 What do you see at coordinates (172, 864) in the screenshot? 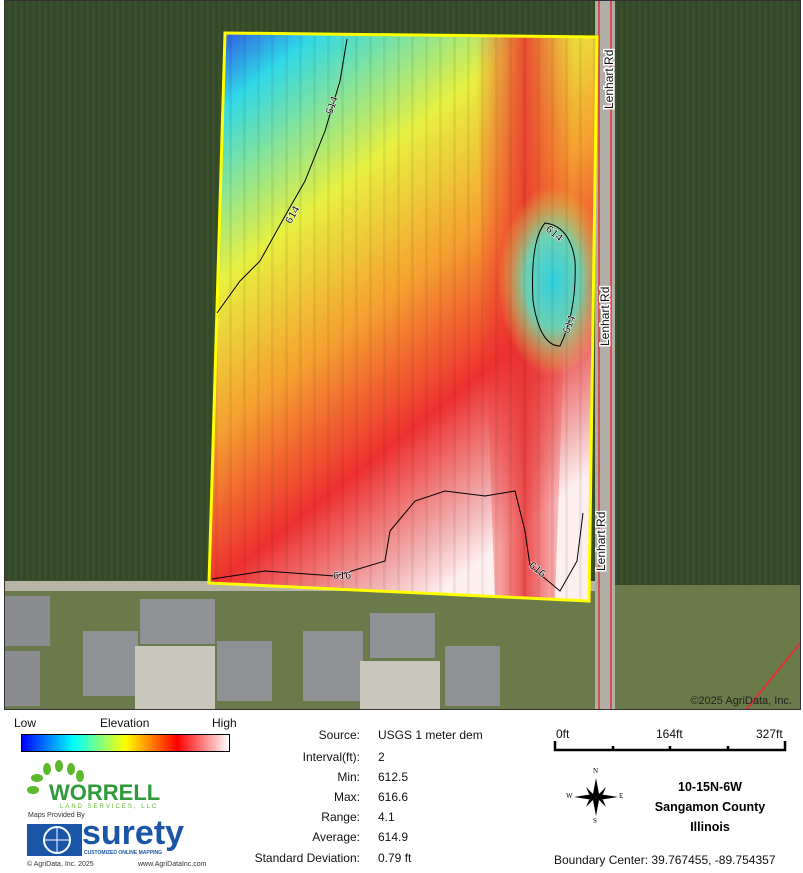
I see `agridata-url: www.AgriDataInc.com` at bounding box center [172, 864].